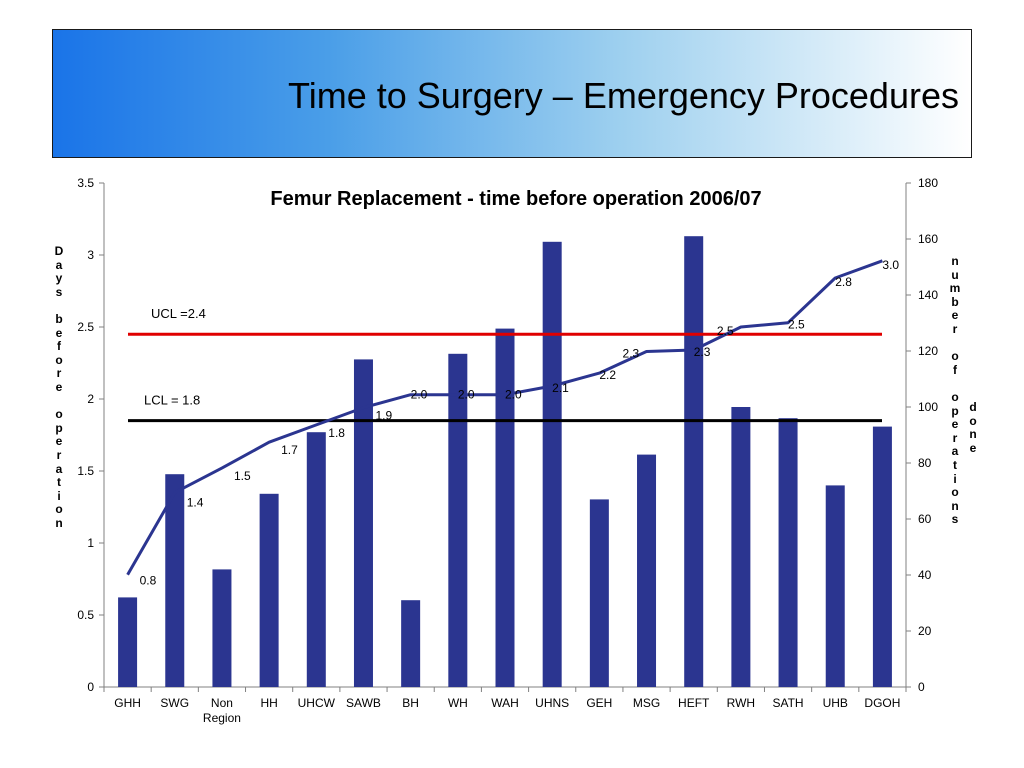 This screenshot has width=1024, height=768. Describe the element at coordinates (928, 239) in the screenshot. I see `y-right-tick-label: 160` at that location.